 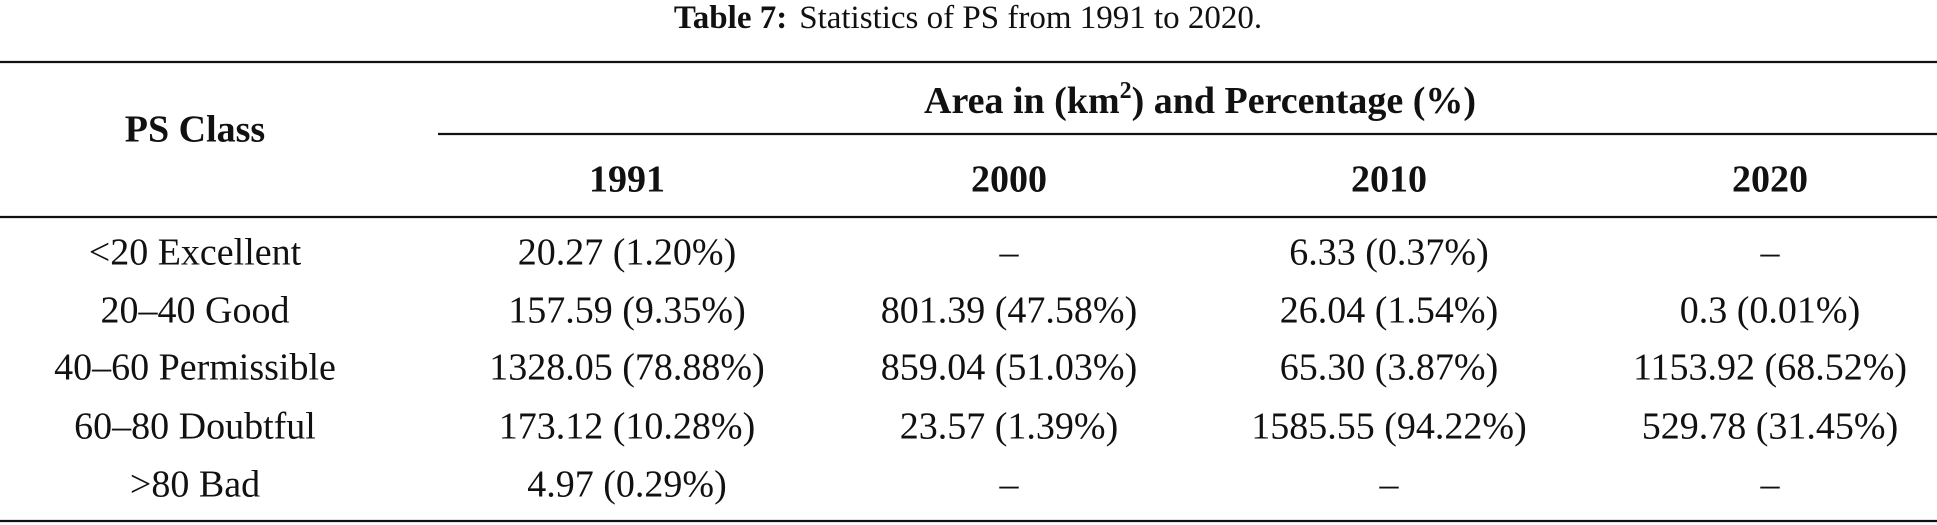 I want to click on group-header: Area in (km2) and Percentage (%), so click(x=1200, y=100).